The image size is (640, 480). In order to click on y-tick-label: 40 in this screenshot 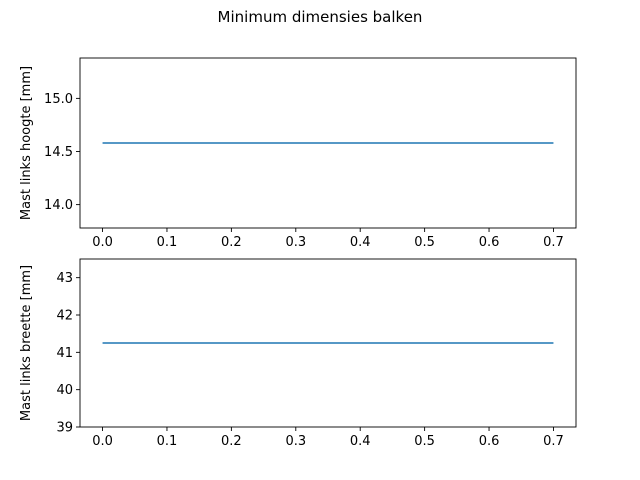, I will do `click(64, 390)`.